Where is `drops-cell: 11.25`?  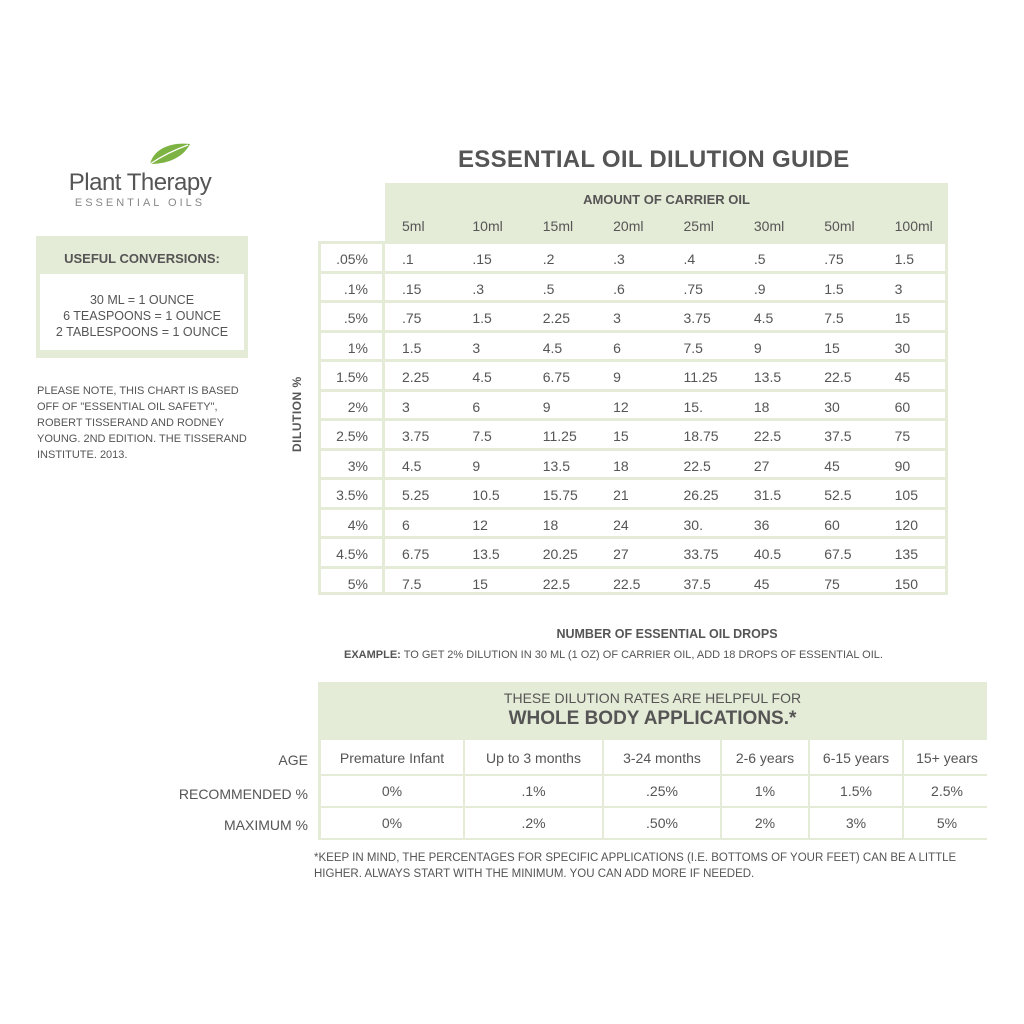 drops-cell: 11.25 is located at coordinates (701, 374).